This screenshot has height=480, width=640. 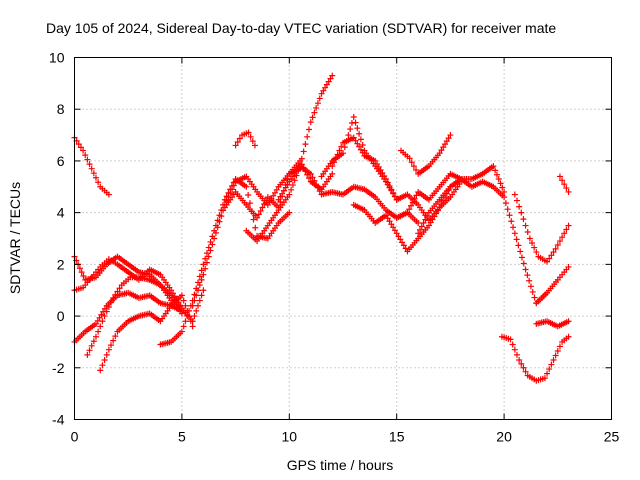 I want to click on series-6-points, so click(x=146, y=333).